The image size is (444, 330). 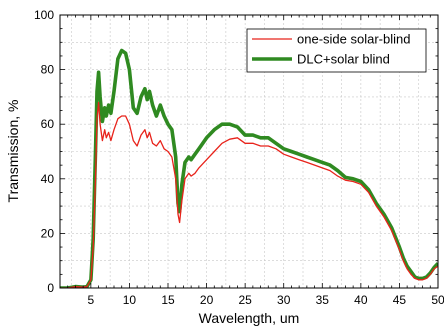 I want to click on legend-box, so click(x=336, y=50).